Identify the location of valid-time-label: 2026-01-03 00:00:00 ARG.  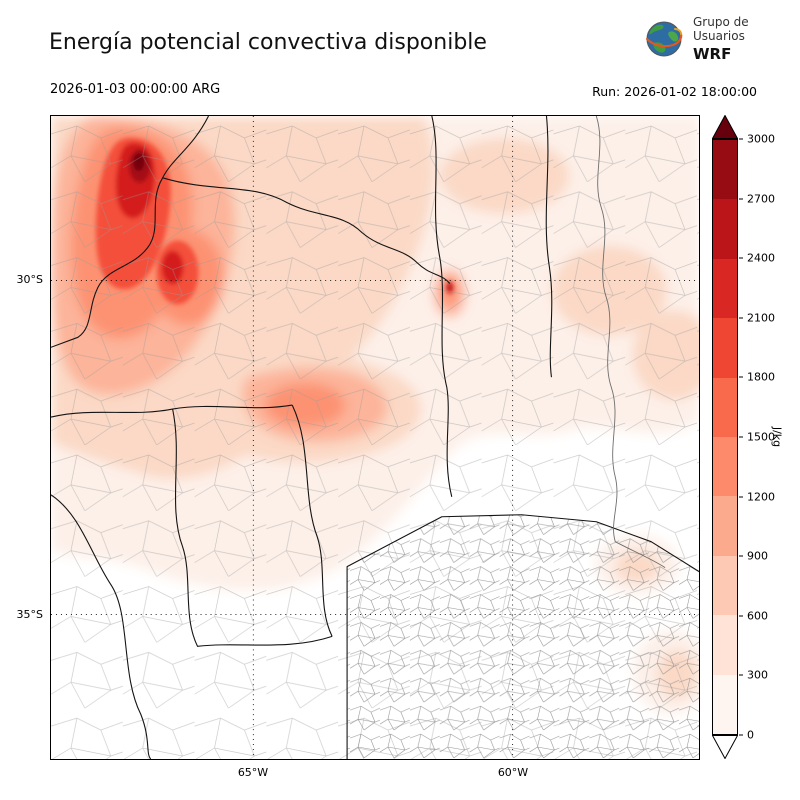
(135, 89).